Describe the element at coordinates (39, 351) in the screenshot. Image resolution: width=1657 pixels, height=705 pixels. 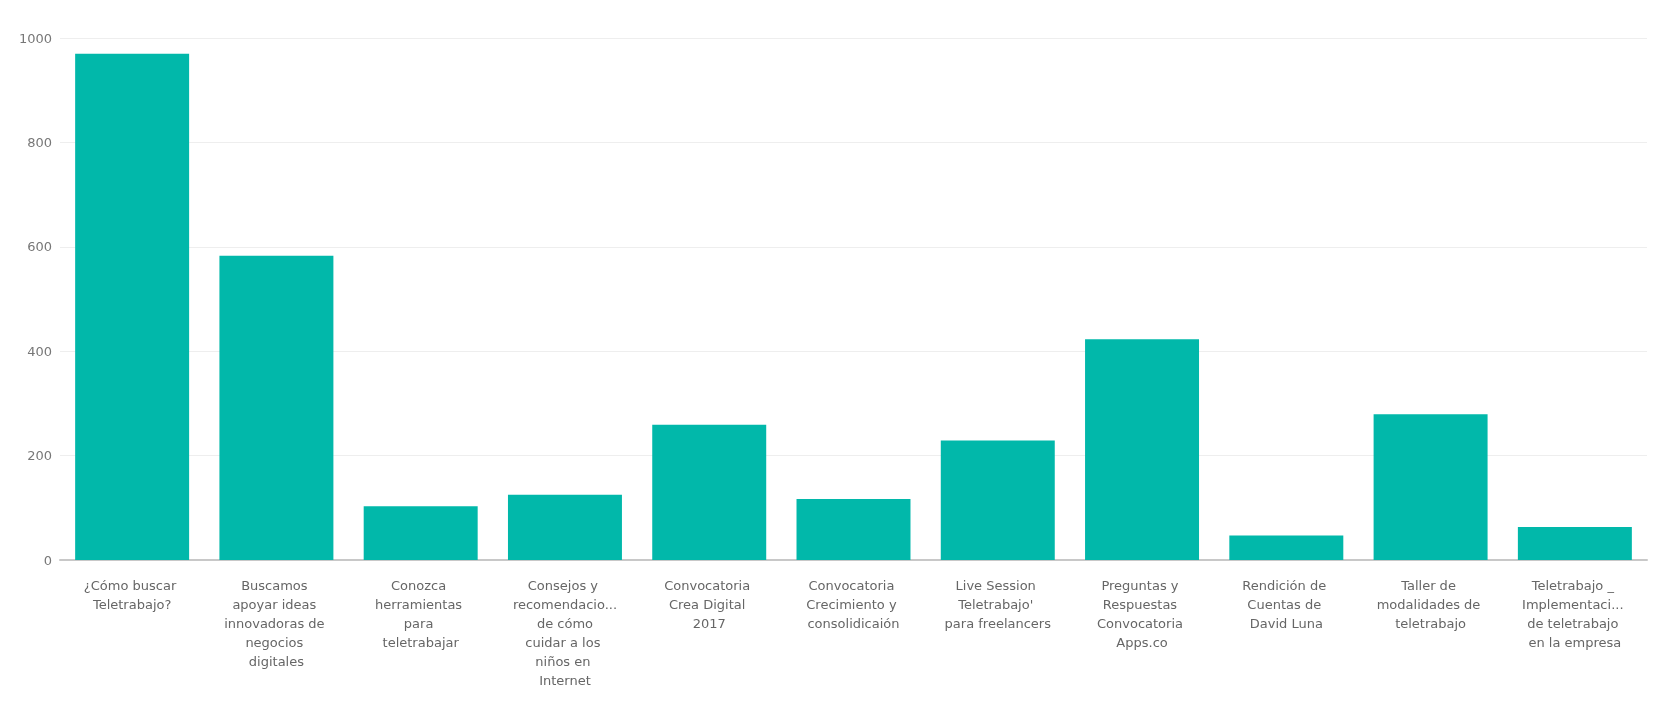
I see `y-tick-label: 400` at that location.